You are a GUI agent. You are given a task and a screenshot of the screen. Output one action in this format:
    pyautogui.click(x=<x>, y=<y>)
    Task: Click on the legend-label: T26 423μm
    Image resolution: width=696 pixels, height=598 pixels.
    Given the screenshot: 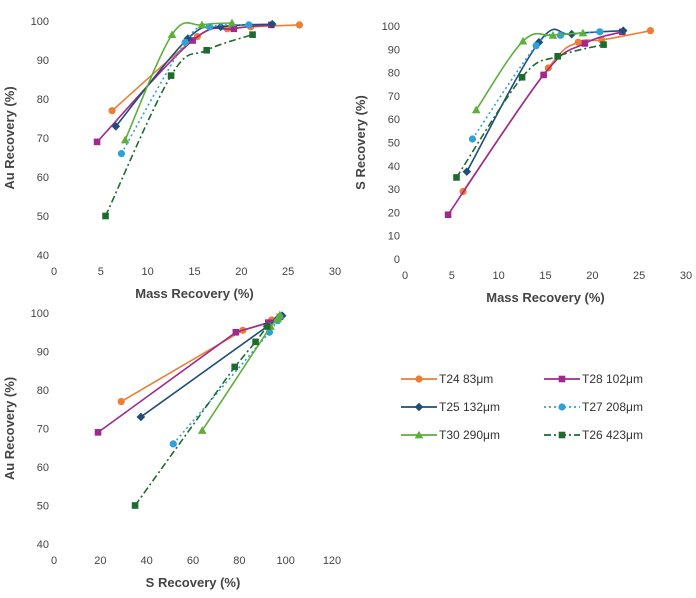 What is the action you would take?
    pyautogui.click(x=612, y=435)
    